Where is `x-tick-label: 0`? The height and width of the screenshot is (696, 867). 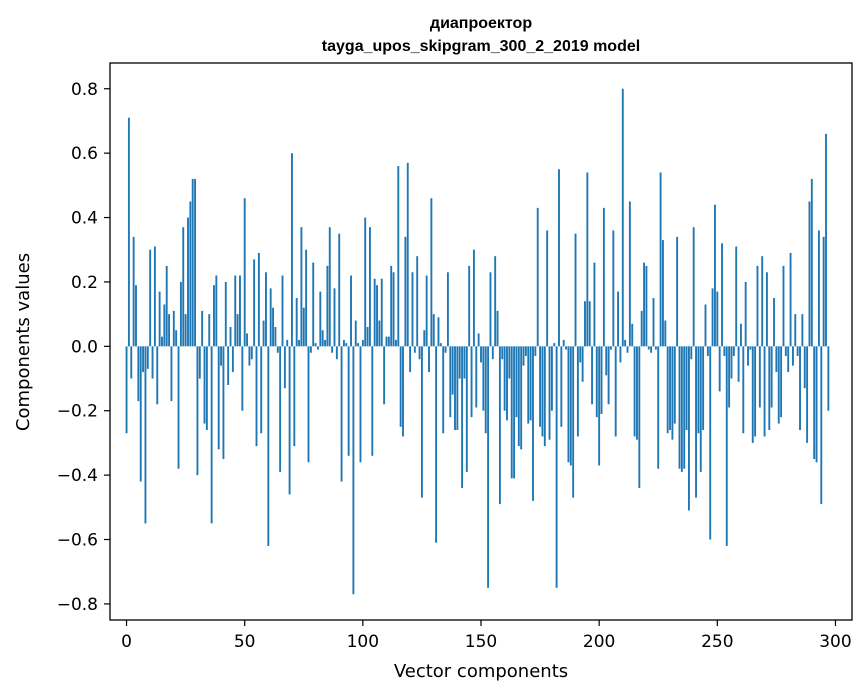
x-tick-label: 0 is located at coordinates (126, 642).